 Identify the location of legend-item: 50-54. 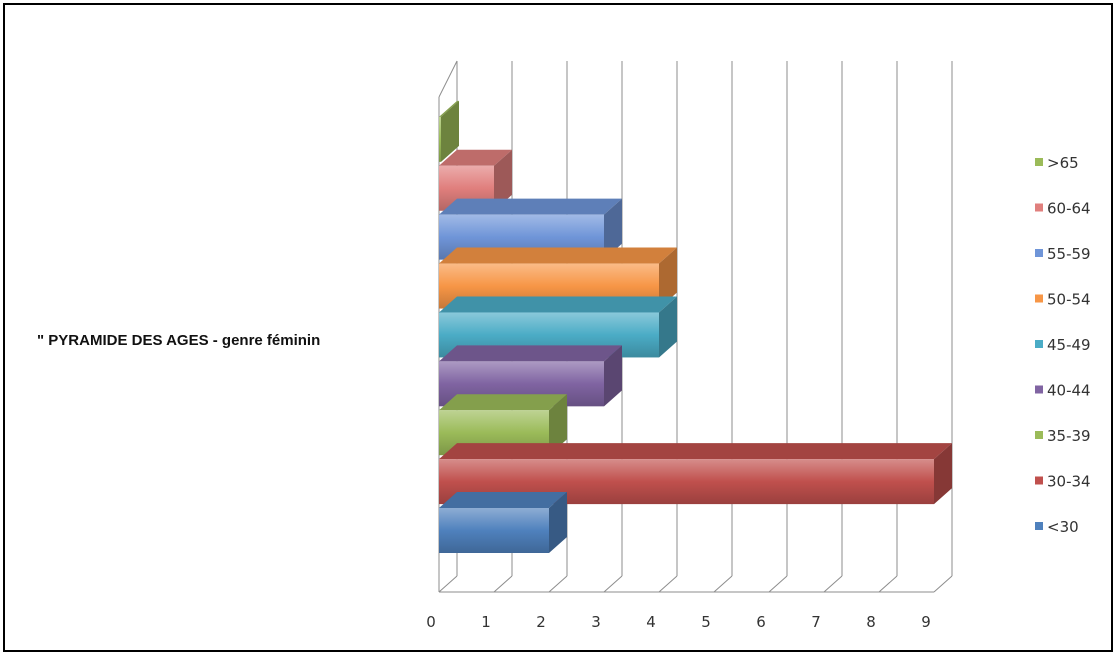
(1063, 300).